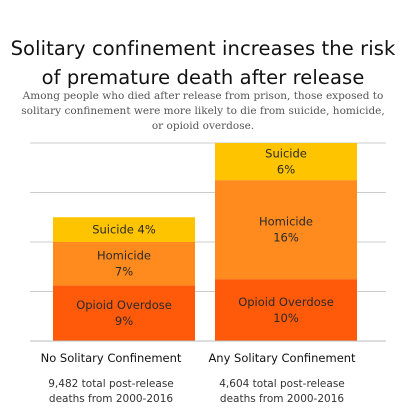 This screenshot has height=420, width=406. Describe the element at coordinates (286, 170) in the screenshot. I see `data-label-suicide: 6%` at that location.